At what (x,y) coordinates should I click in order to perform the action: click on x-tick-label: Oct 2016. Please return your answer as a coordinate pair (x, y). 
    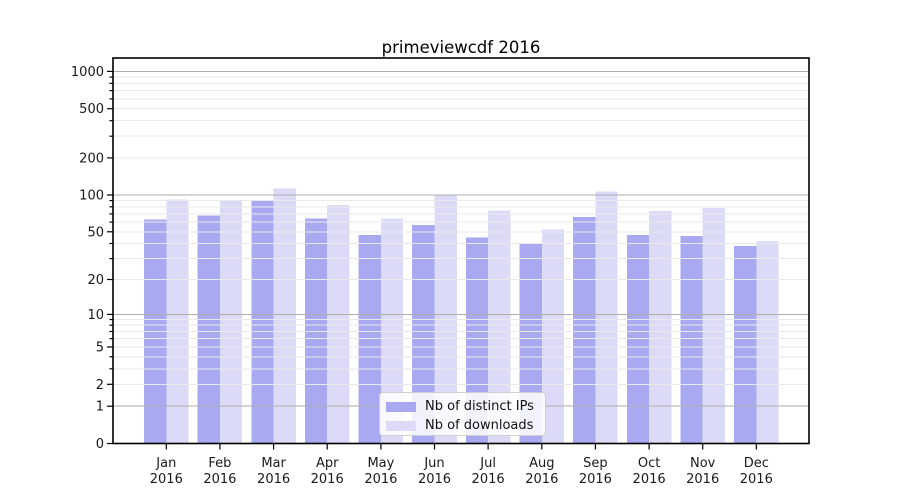
    Looking at the image, I should click on (649, 471).